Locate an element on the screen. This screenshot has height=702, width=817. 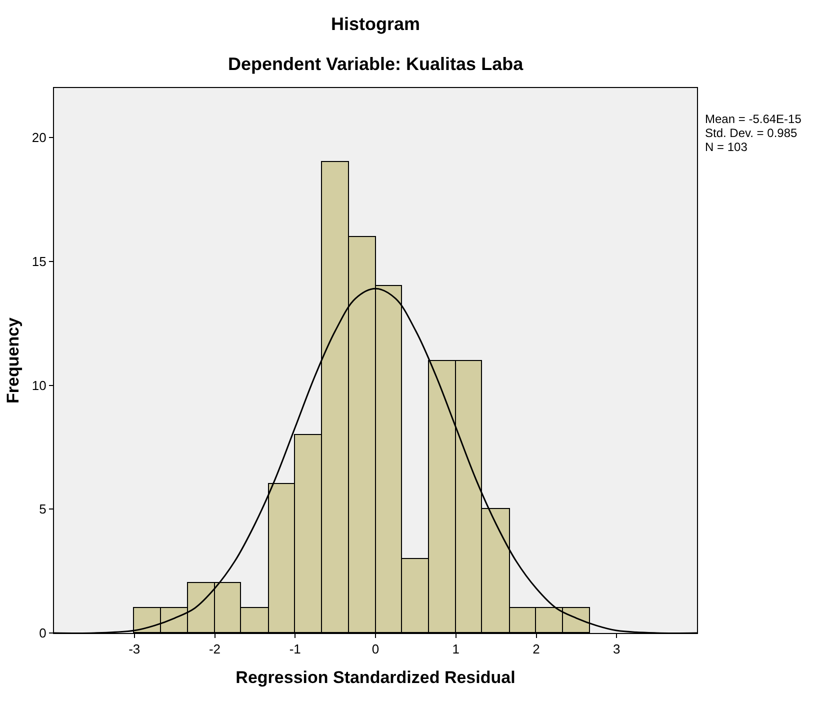
x-tick-label: 3 is located at coordinates (616, 649).